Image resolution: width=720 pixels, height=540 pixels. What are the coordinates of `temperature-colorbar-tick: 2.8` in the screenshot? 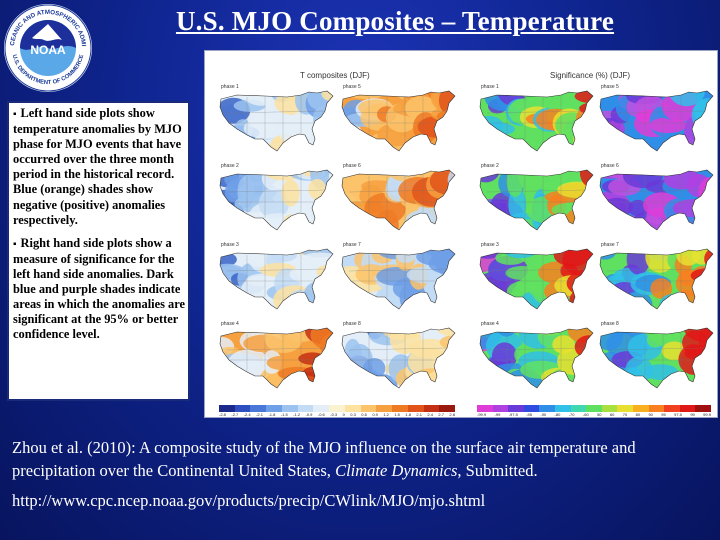 It's located at (452, 414).